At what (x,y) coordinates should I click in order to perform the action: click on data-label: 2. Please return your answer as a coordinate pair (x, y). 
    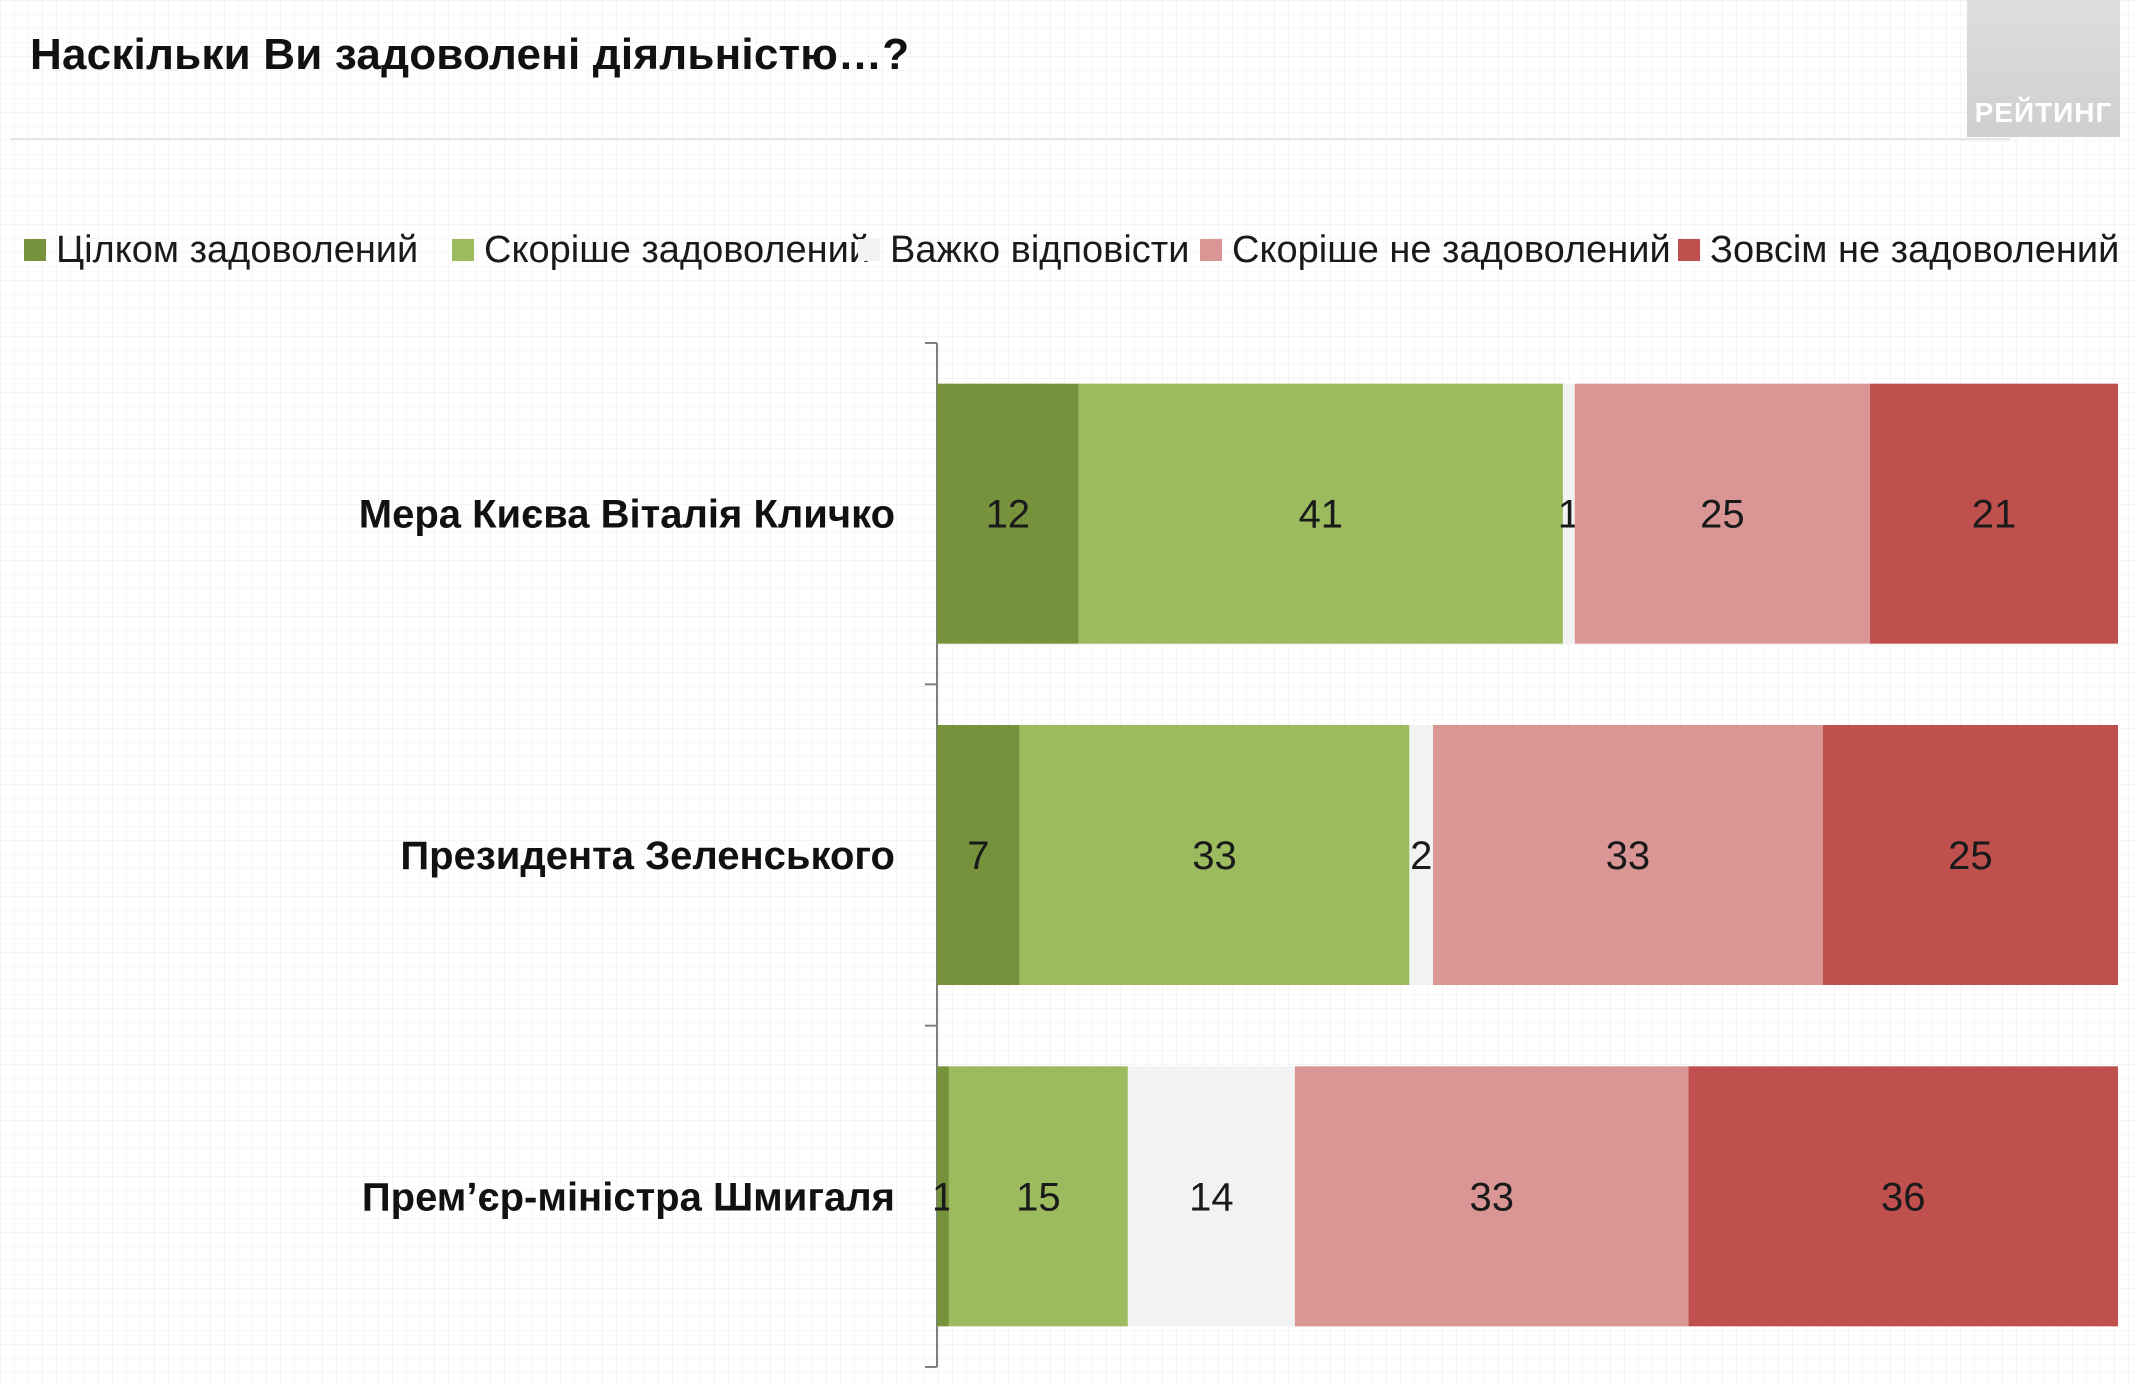
    Looking at the image, I should click on (1421, 856).